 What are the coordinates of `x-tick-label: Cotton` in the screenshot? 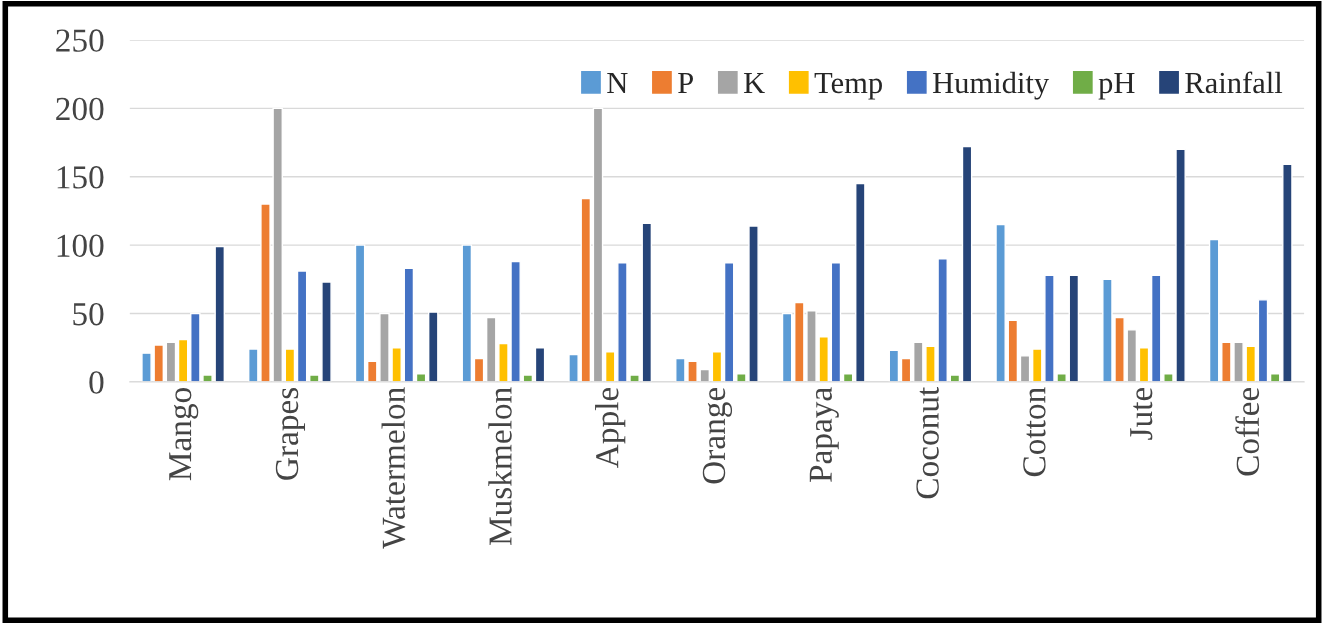 It's located at (1034, 432).